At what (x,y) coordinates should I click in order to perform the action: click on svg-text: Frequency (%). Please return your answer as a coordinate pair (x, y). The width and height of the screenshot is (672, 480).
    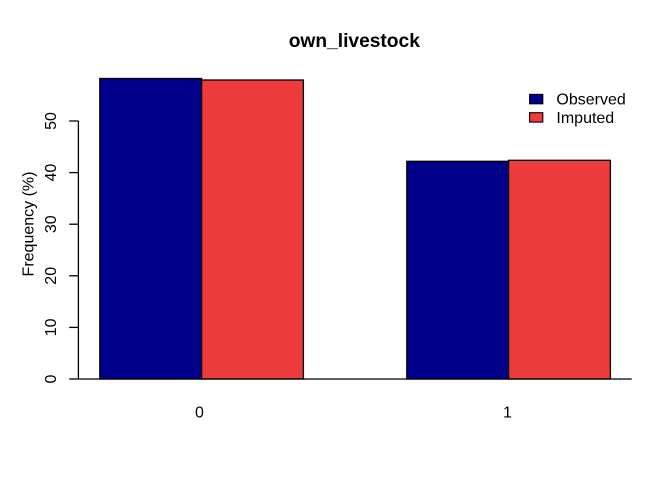
    Looking at the image, I should click on (29, 224).